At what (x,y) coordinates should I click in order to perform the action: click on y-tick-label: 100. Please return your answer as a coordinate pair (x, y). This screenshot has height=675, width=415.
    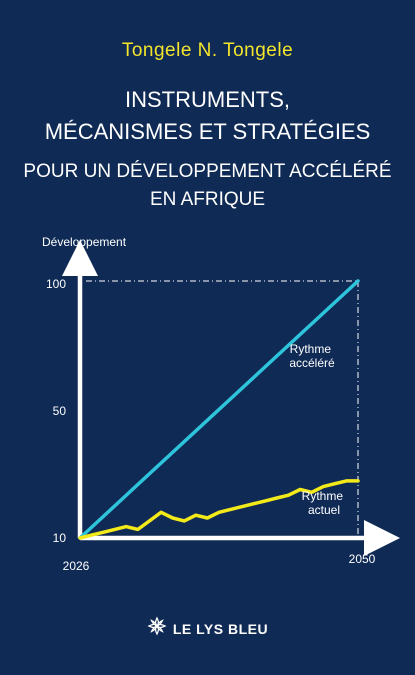
    Looking at the image, I should click on (56, 284).